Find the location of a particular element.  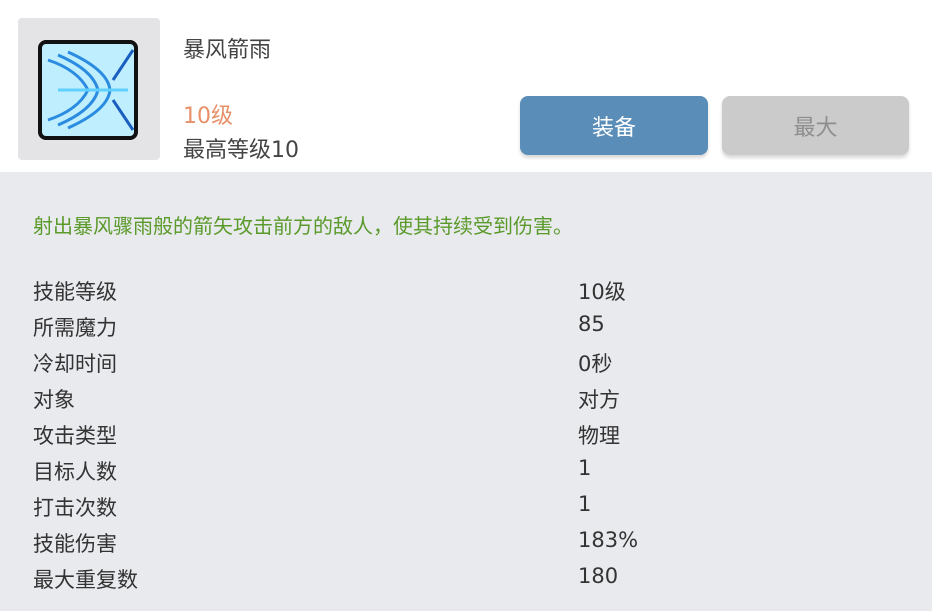

skill-max-level: 最高等级10 is located at coordinates (241, 150).